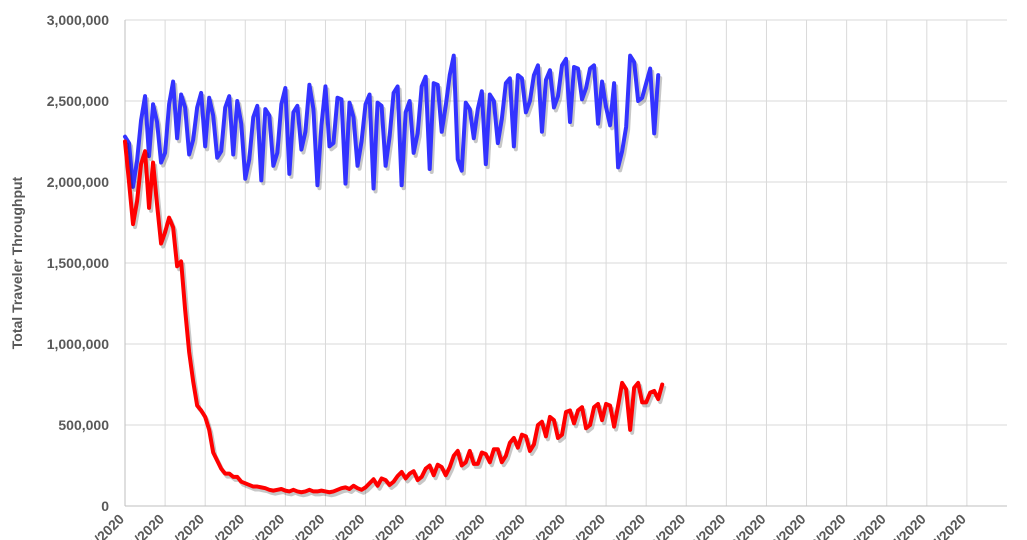 The height and width of the screenshot is (540, 1027). Describe the element at coordinates (105, 506) in the screenshot. I see `y-tick-label: 0` at that location.